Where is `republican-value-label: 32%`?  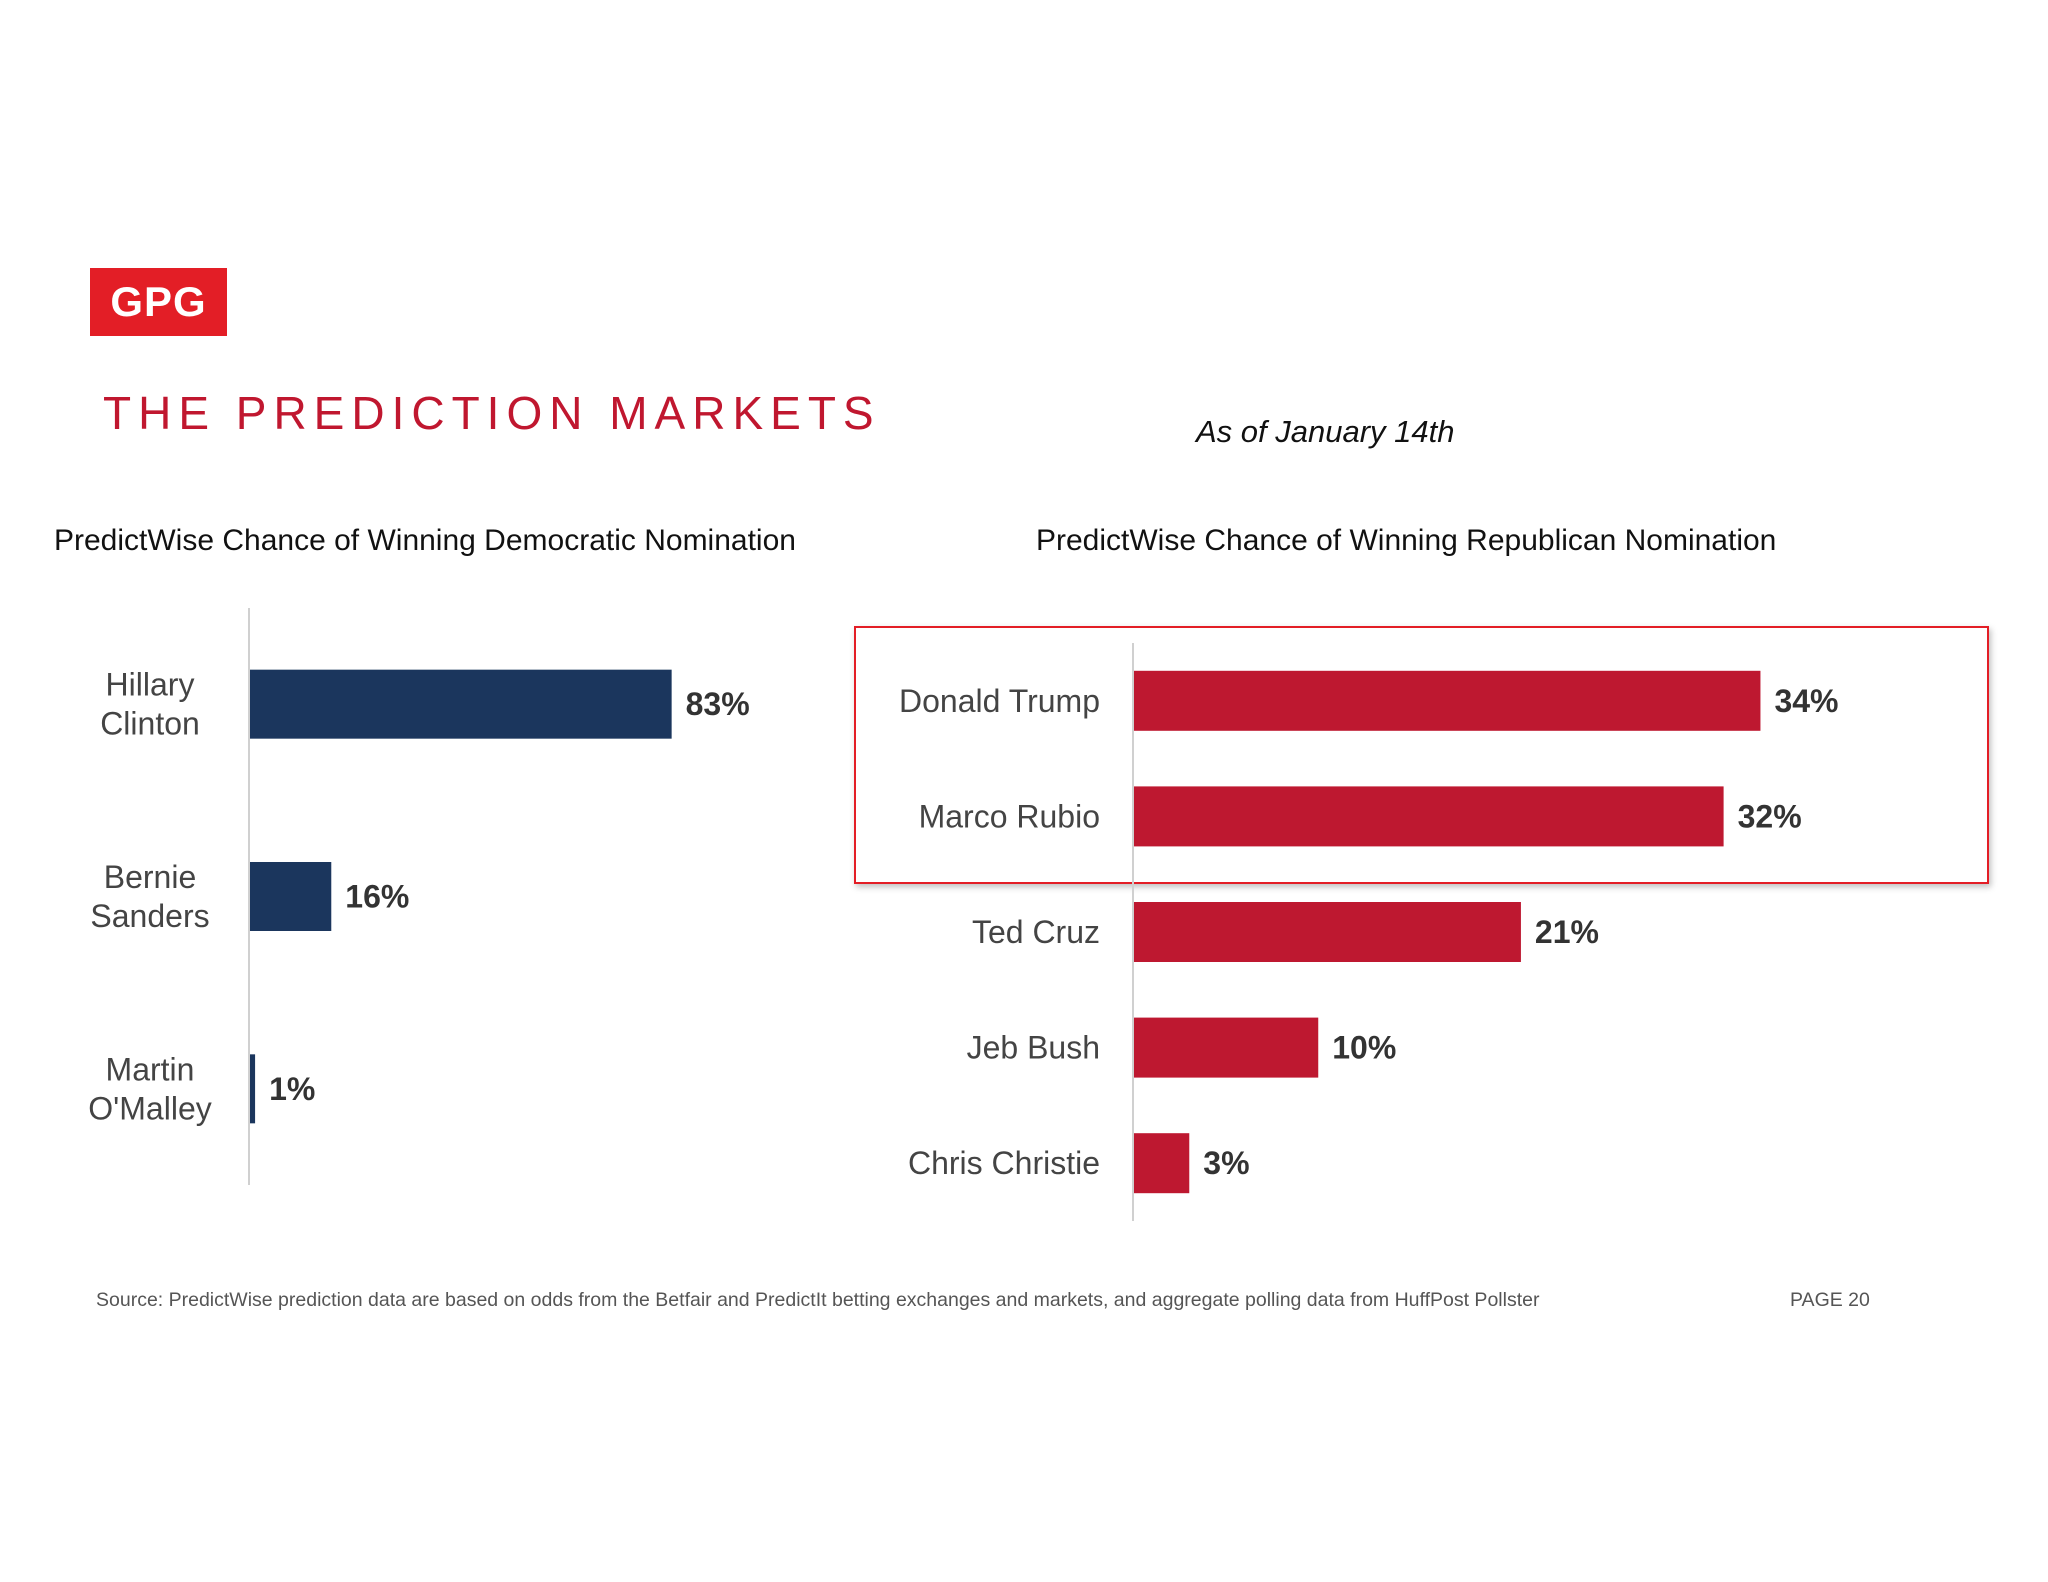 republican-value-label: 32% is located at coordinates (1770, 816).